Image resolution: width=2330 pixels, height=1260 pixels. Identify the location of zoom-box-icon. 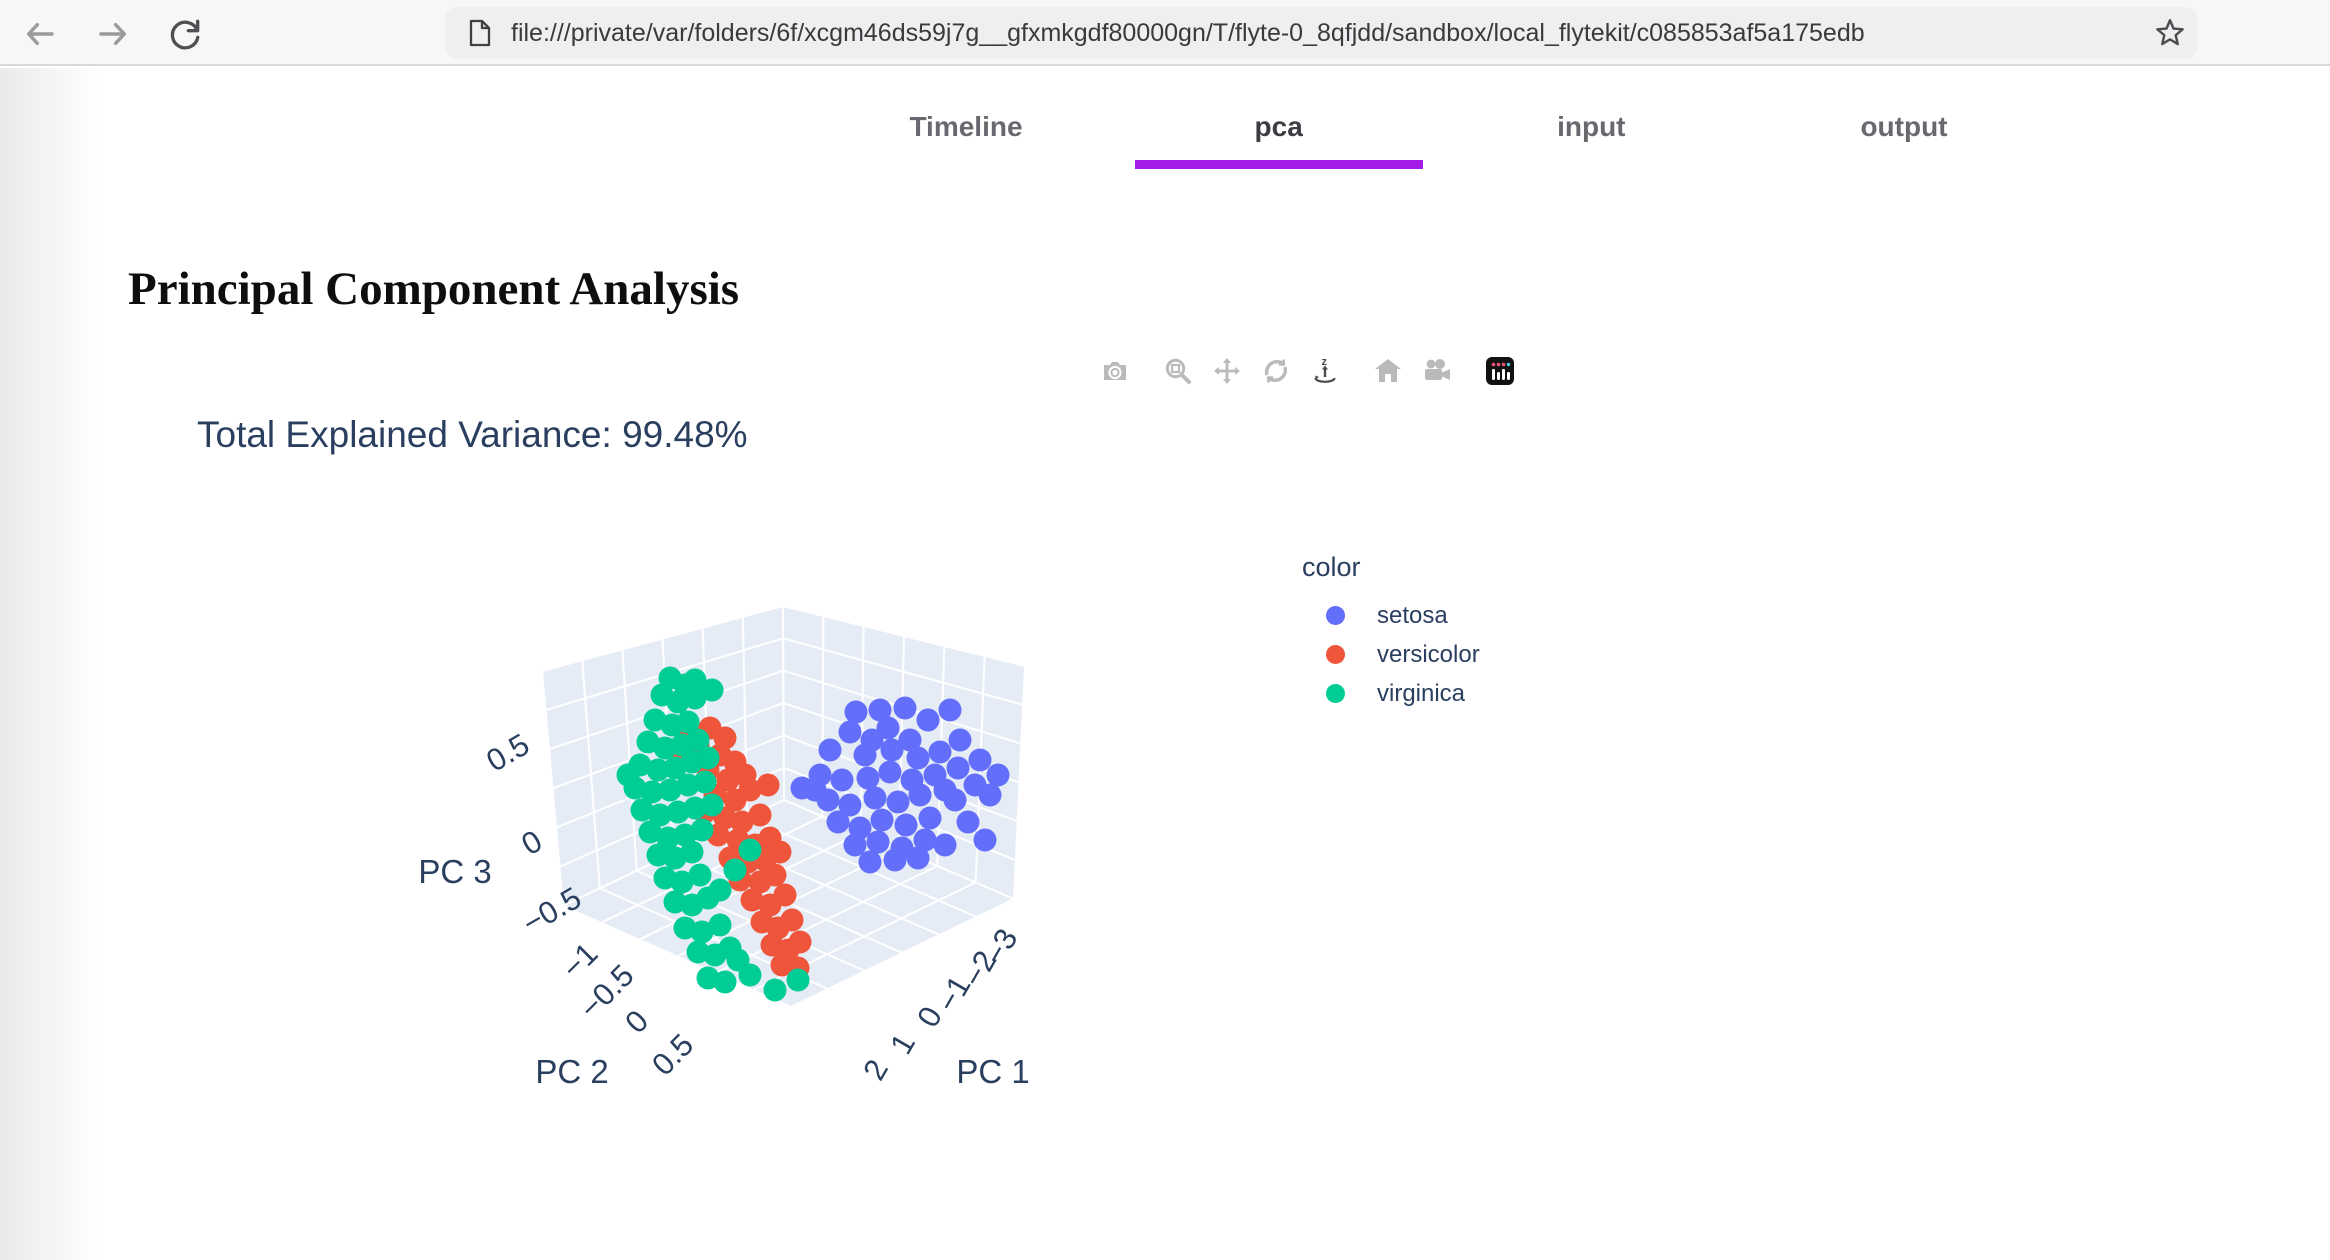
(1178, 371).